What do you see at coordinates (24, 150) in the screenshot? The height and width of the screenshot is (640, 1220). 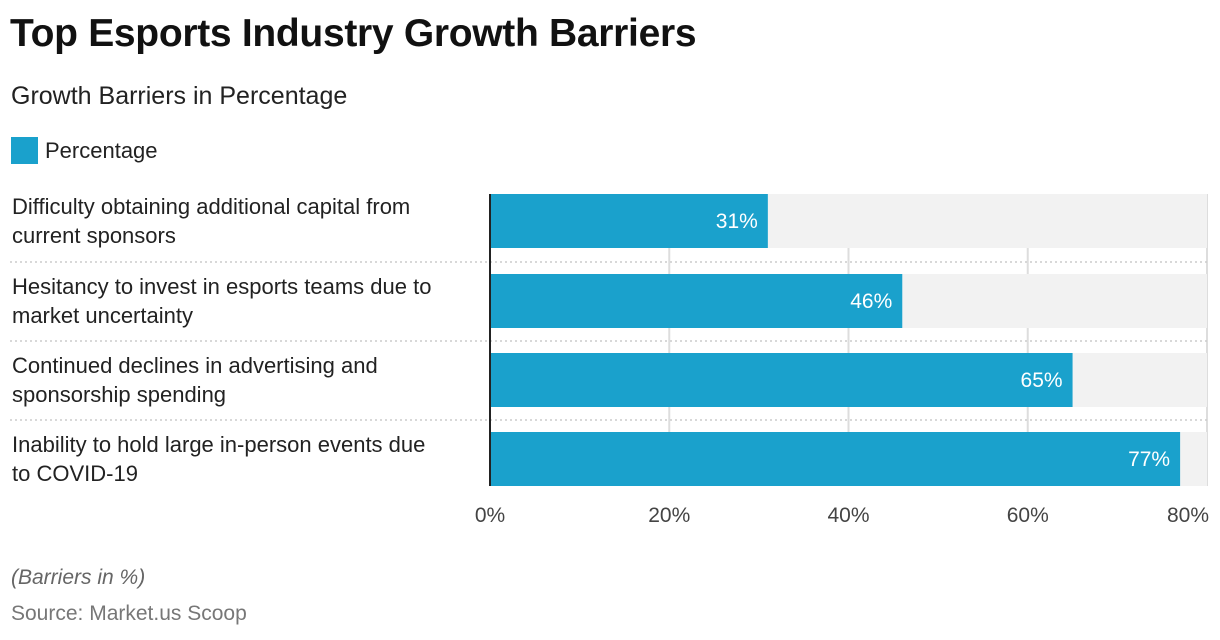 I see `legend-swatch` at bounding box center [24, 150].